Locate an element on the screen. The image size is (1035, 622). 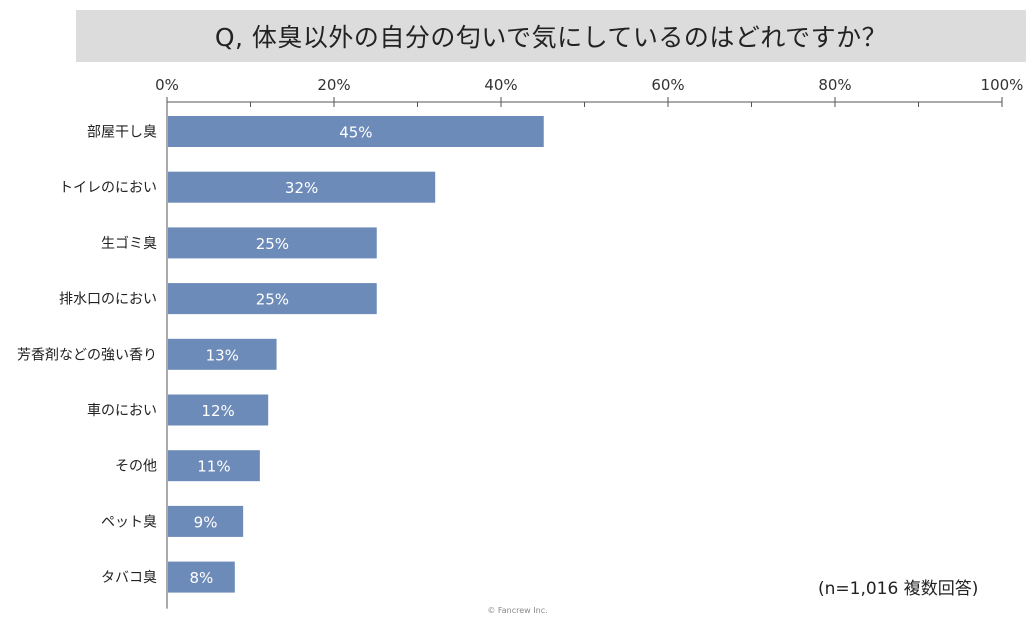
bar-value-label: 11% is located at coordinates (213, 467).